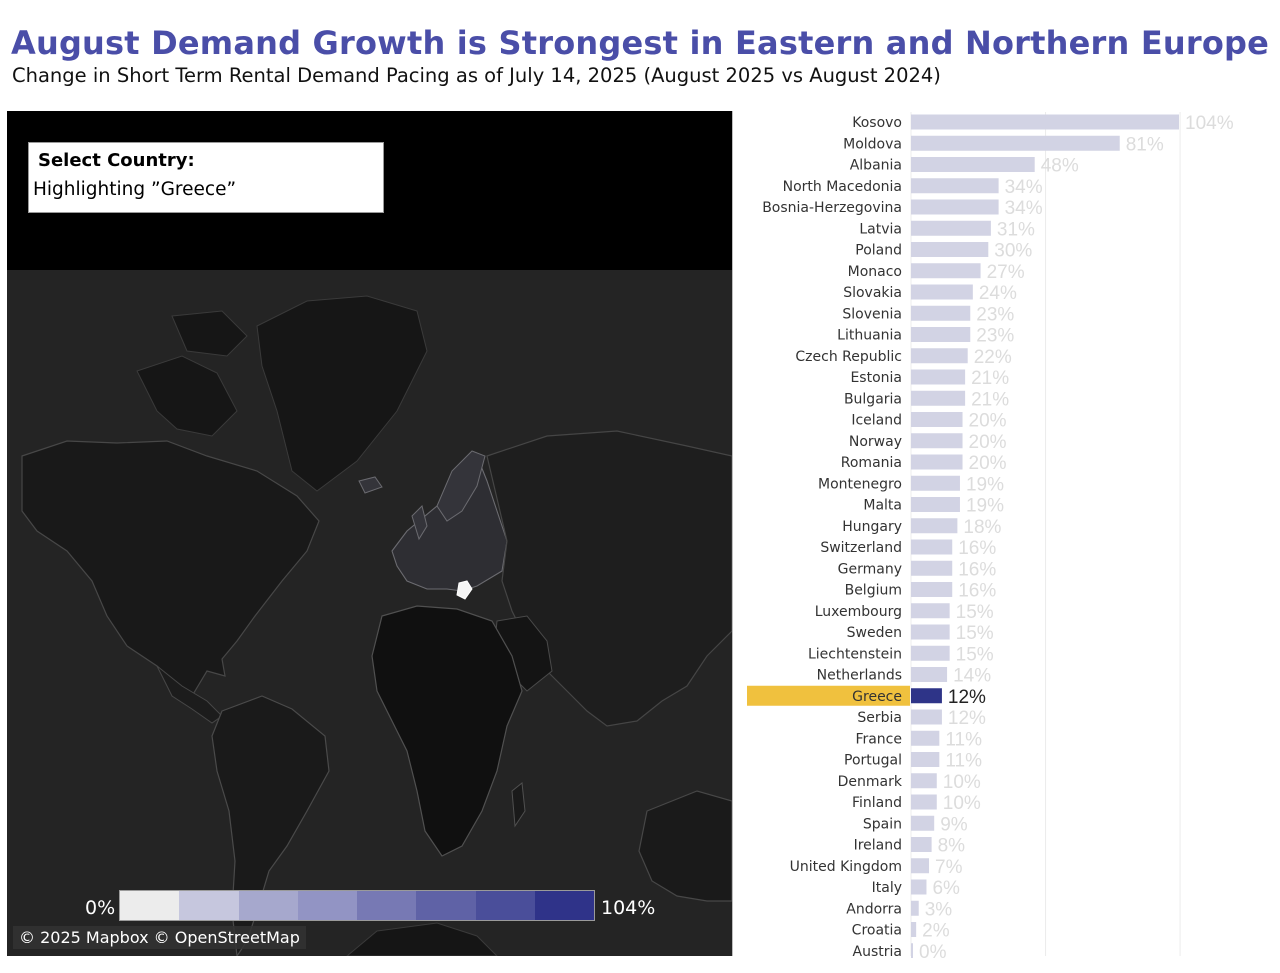 The width and height of the screenshot is (1280, 973). Describe the element at coordinates (880, 229) in the screenshot. I see `category-label: Latvia` at that location.